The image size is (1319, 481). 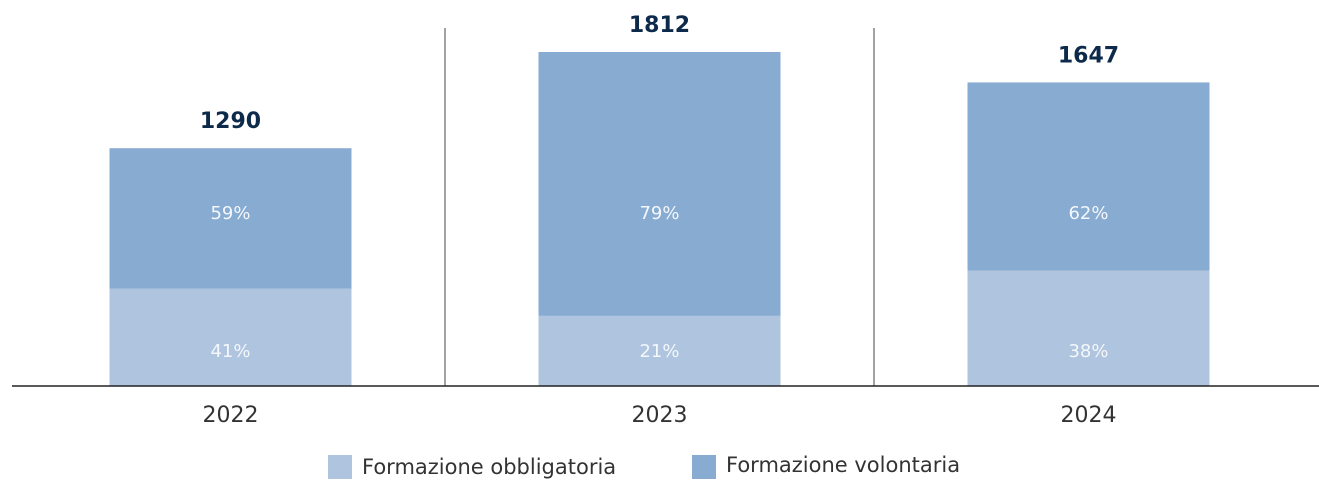 I want to click on x-tick-label: 2023, so click(x=660, y=415).